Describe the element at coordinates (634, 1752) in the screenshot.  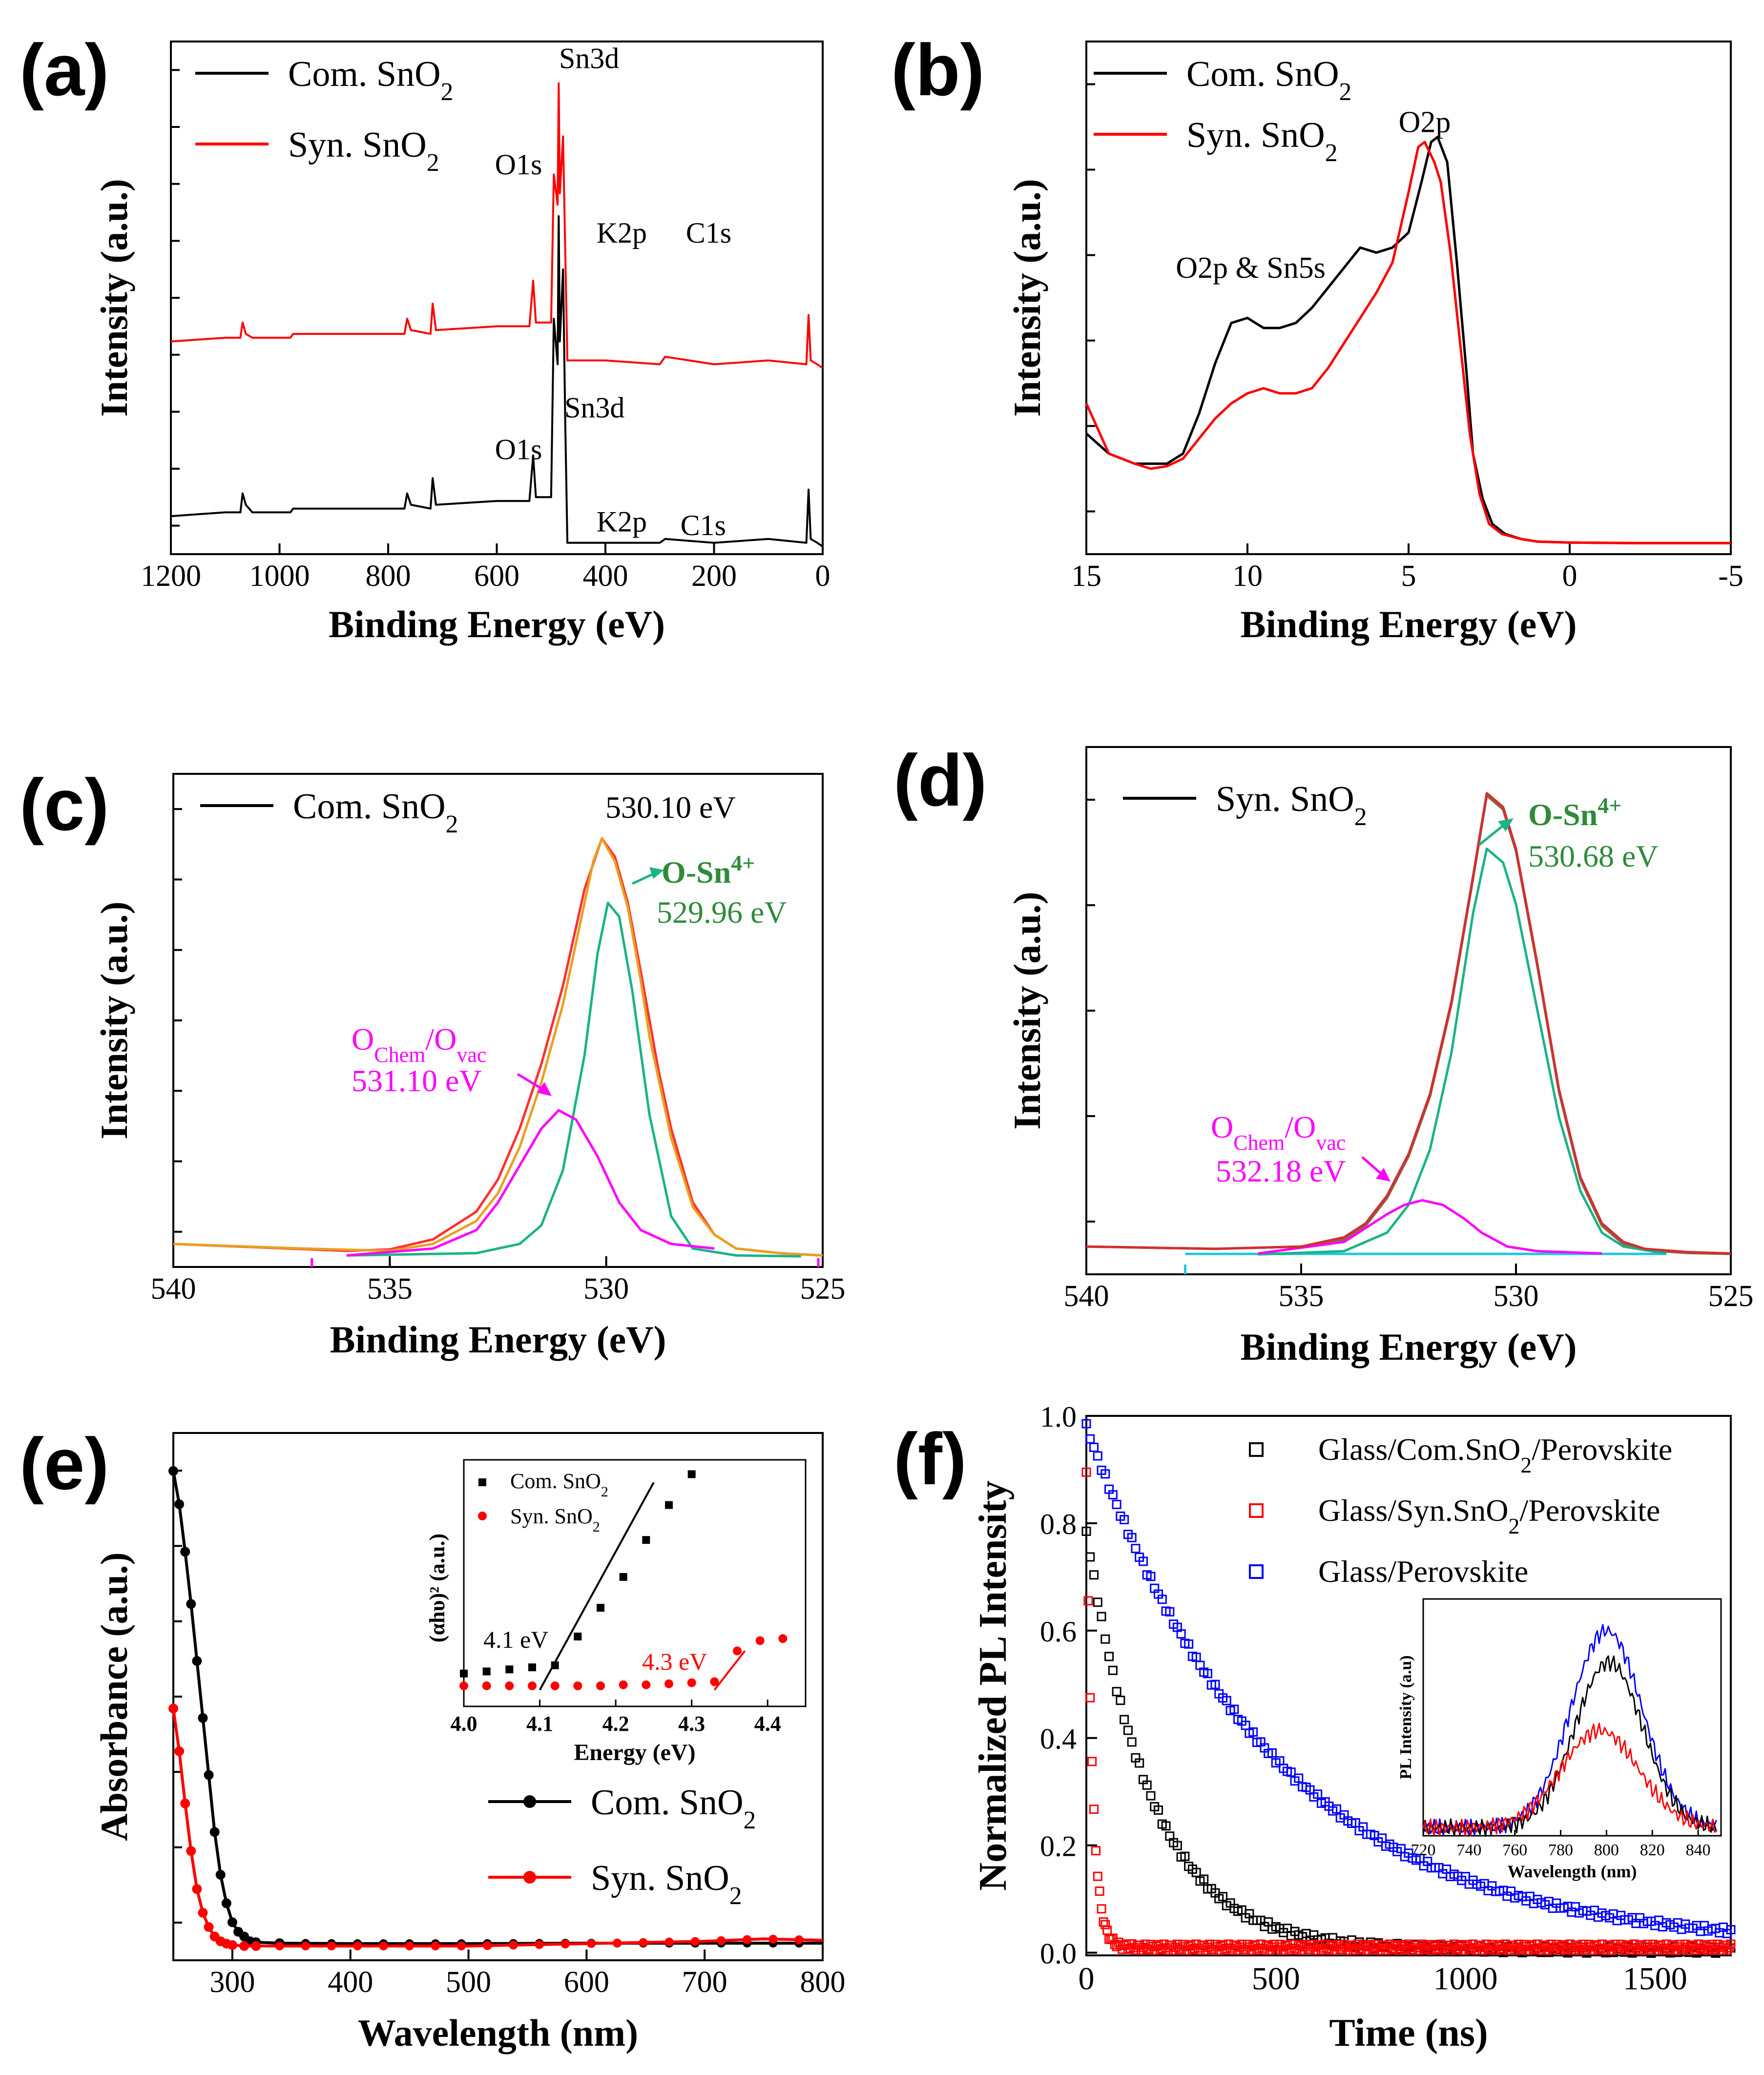
I see `inset-x-title-part: Energy (eV)` at that location.